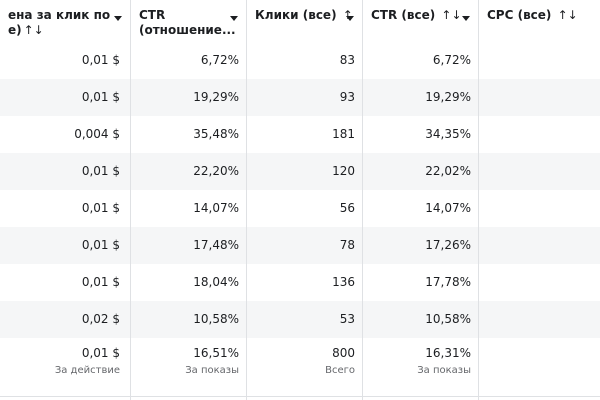  What do you see at coordinates (216, 245) in the screenshot?
I see `table-cell: 17,48%` at bounding box center [216, 245].